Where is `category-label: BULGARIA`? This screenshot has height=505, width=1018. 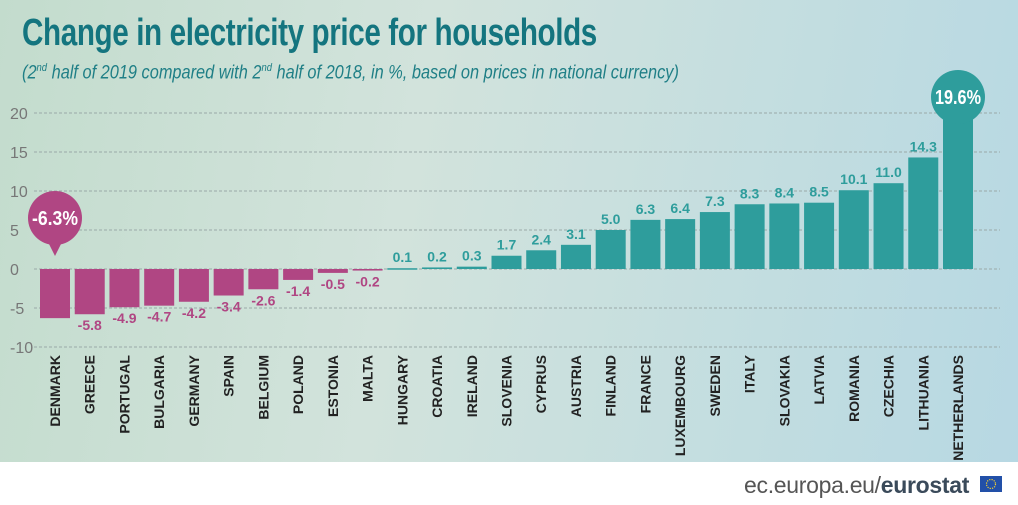 category-label: BULGARIA is located at coordinates (159, 392).